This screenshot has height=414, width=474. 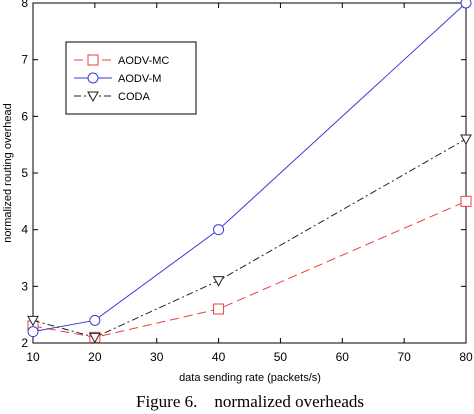 I want to click on y-tick-label: 3, so click(x=24, y=286).